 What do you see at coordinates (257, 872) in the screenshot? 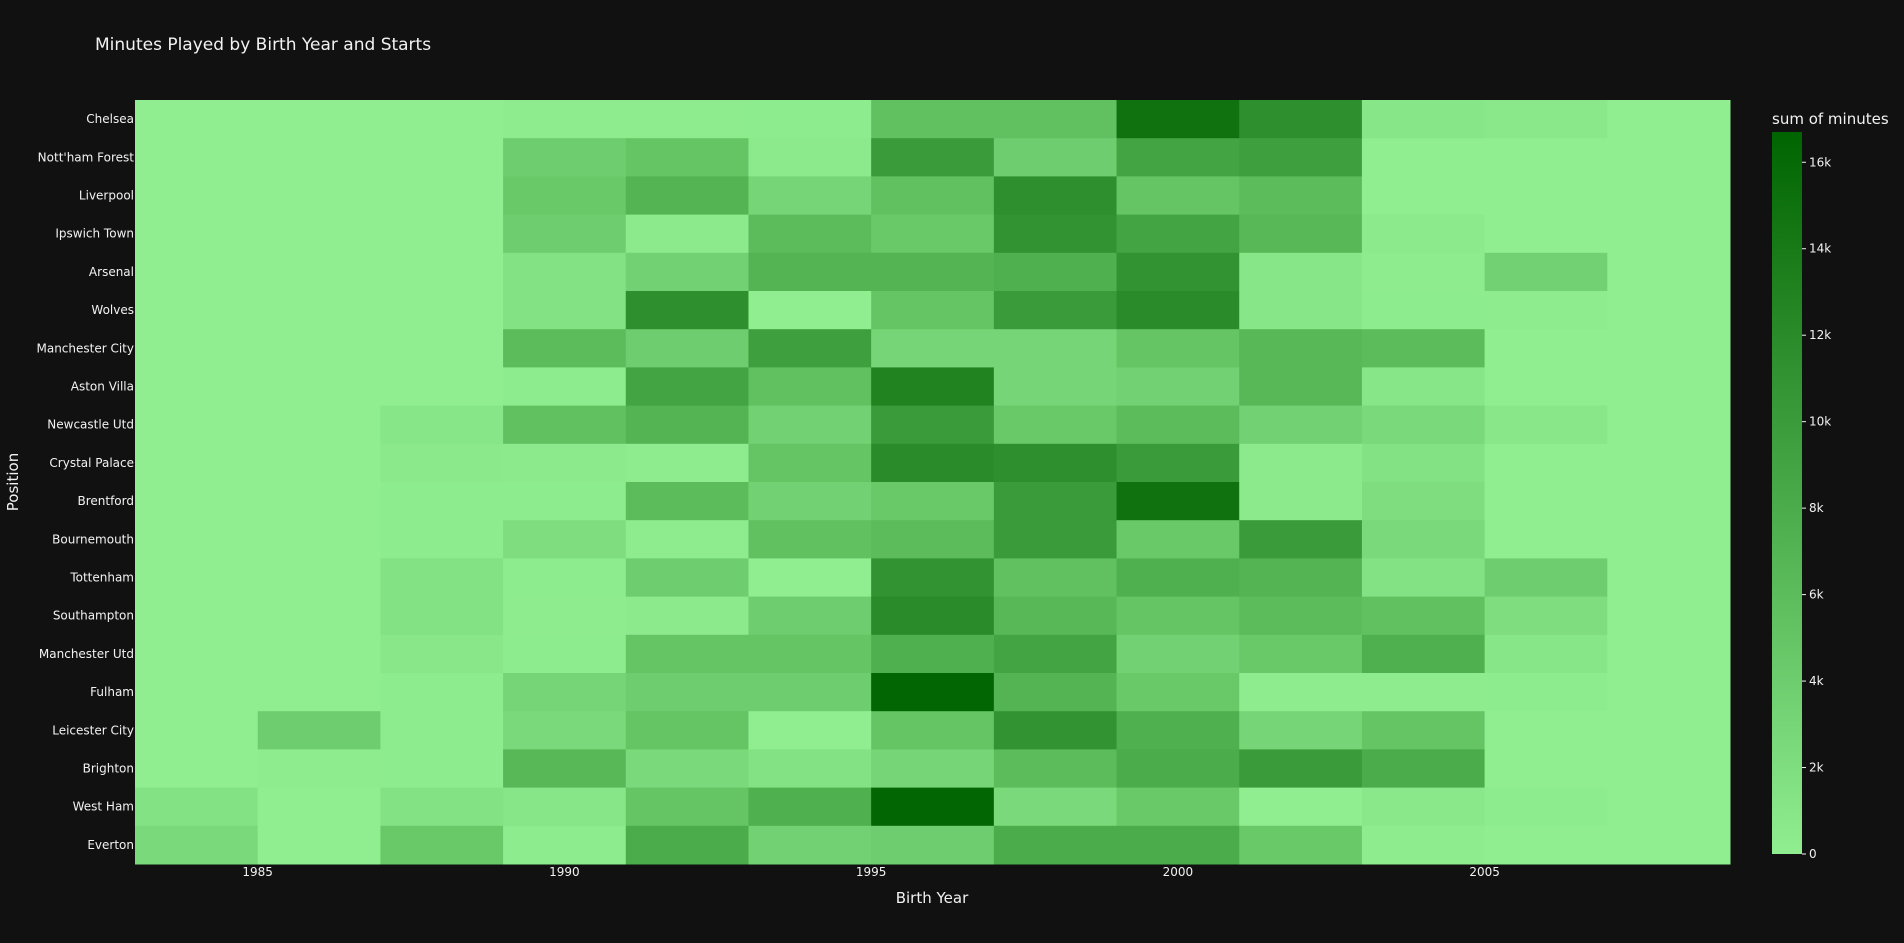
I see `x-tick-label: 1985` at bounding box center [257, 872].